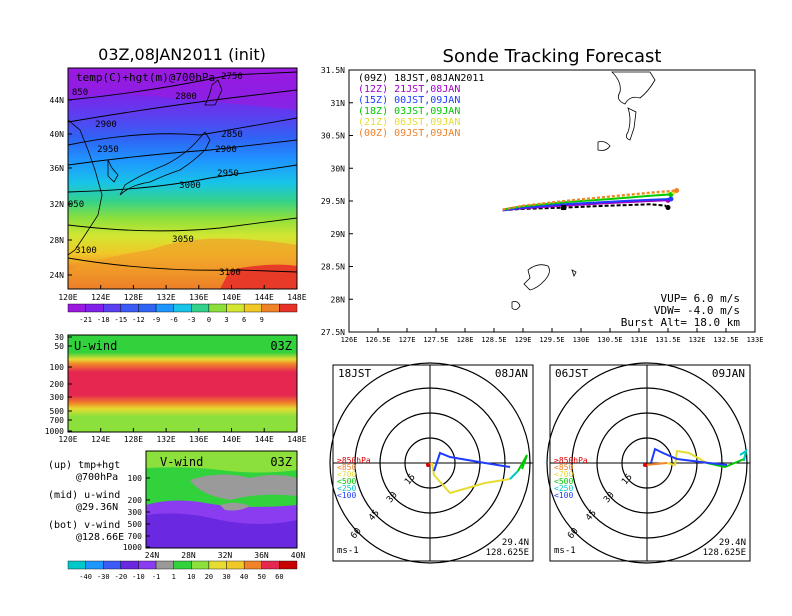 This screenshot has width=792, height=616. I want to click on map-lon-tick: 128E, so click(133, 297).